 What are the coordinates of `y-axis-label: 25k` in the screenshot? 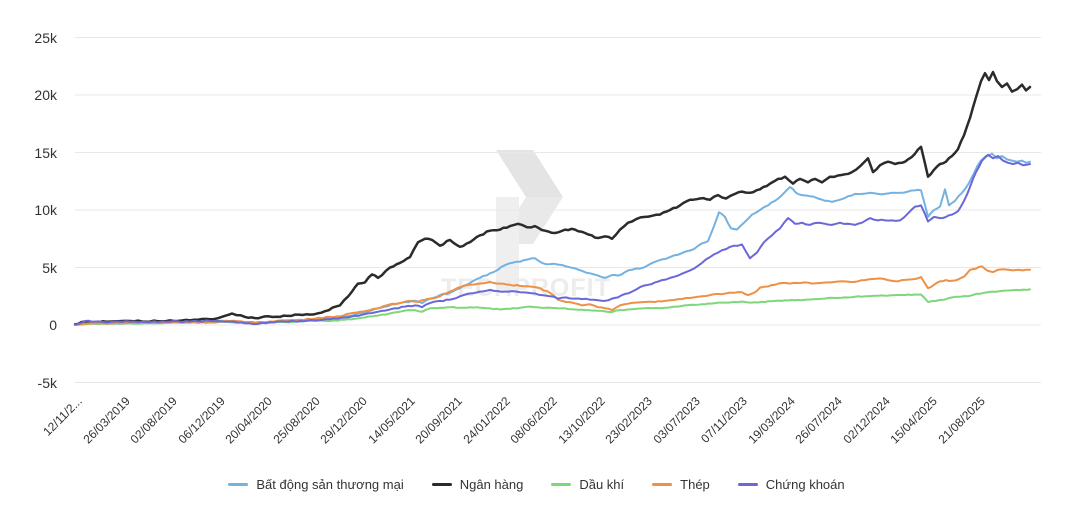 It's located at (45, 37).